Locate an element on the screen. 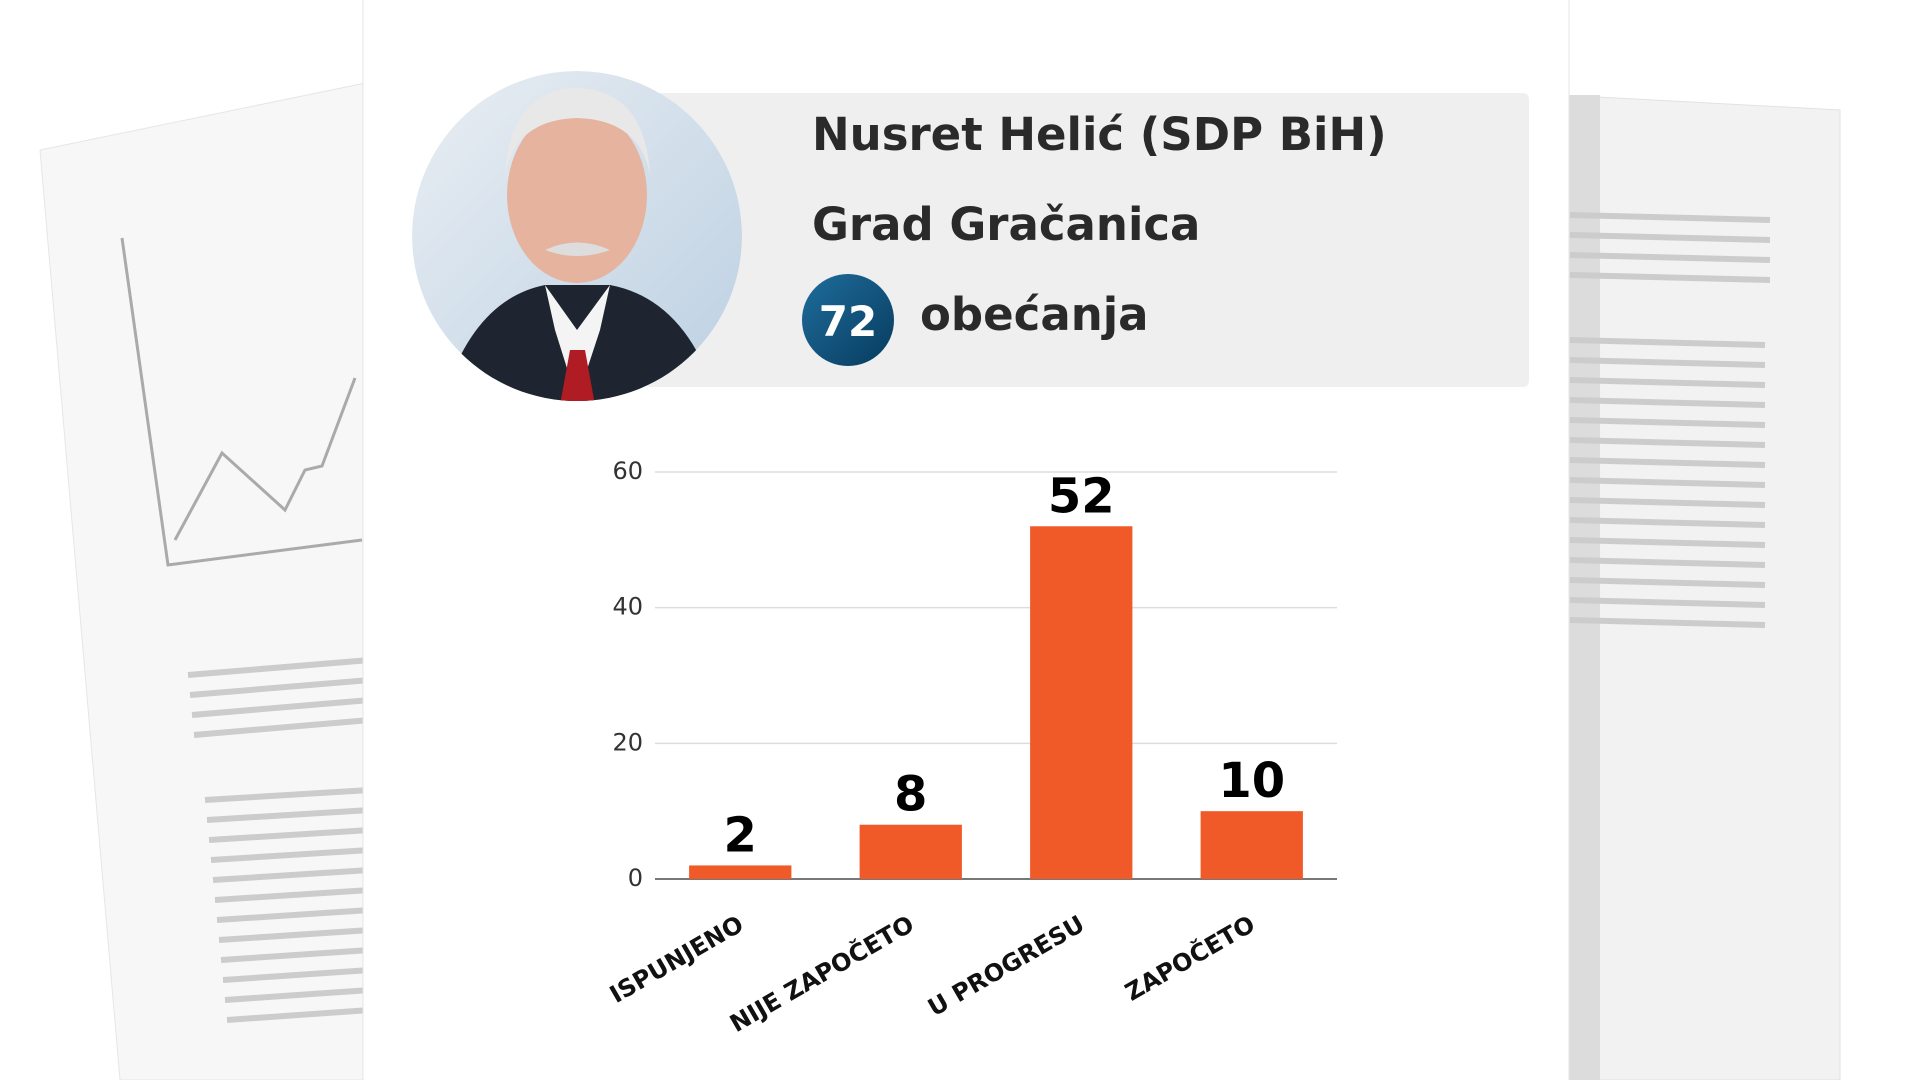 The height and width of the screenshot is (1080, 1920). value-label: 2 is located at coordinates (740, 835).